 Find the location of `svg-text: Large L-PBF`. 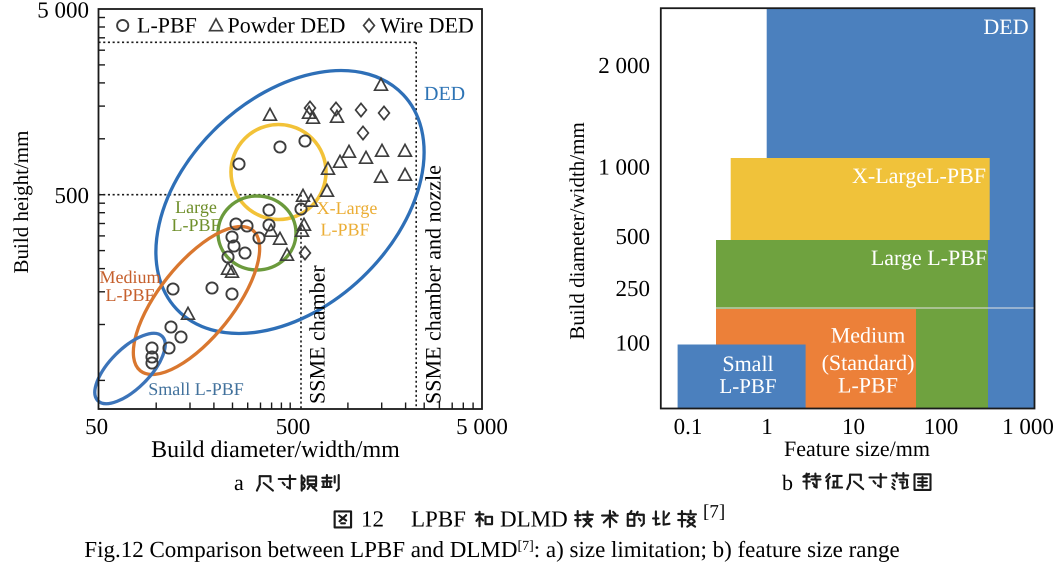

svg-text: Large L-PBF is located at coordinates (929, 257).